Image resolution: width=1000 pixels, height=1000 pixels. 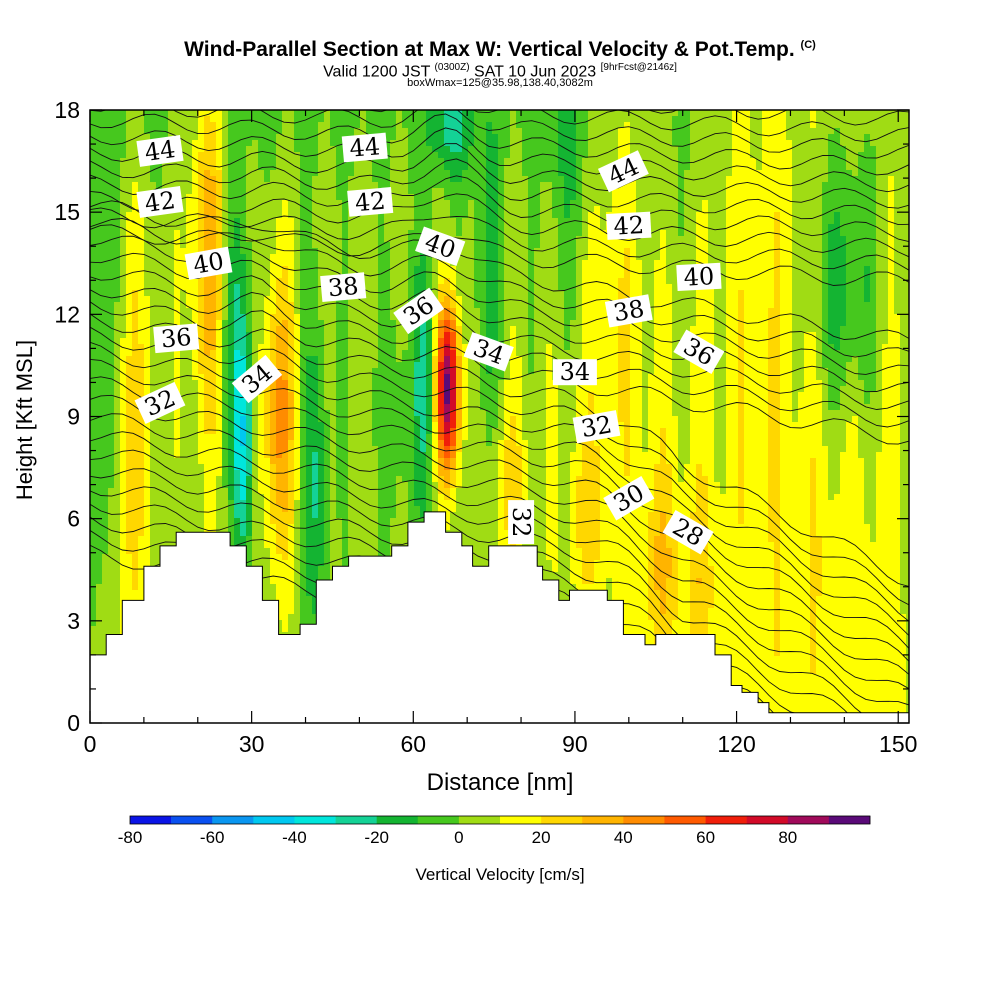 What do you see at coordinates (494, 831) in the screenshot?
I see `colorbar: -80 -60 -40 -20 0 20 40 60 80` at bounding box center [494, 831].